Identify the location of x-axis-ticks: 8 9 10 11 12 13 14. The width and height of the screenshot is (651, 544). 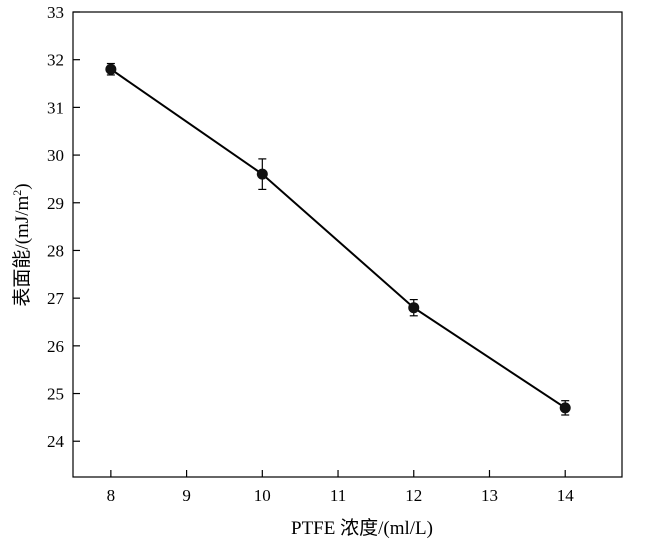
(341, 487).